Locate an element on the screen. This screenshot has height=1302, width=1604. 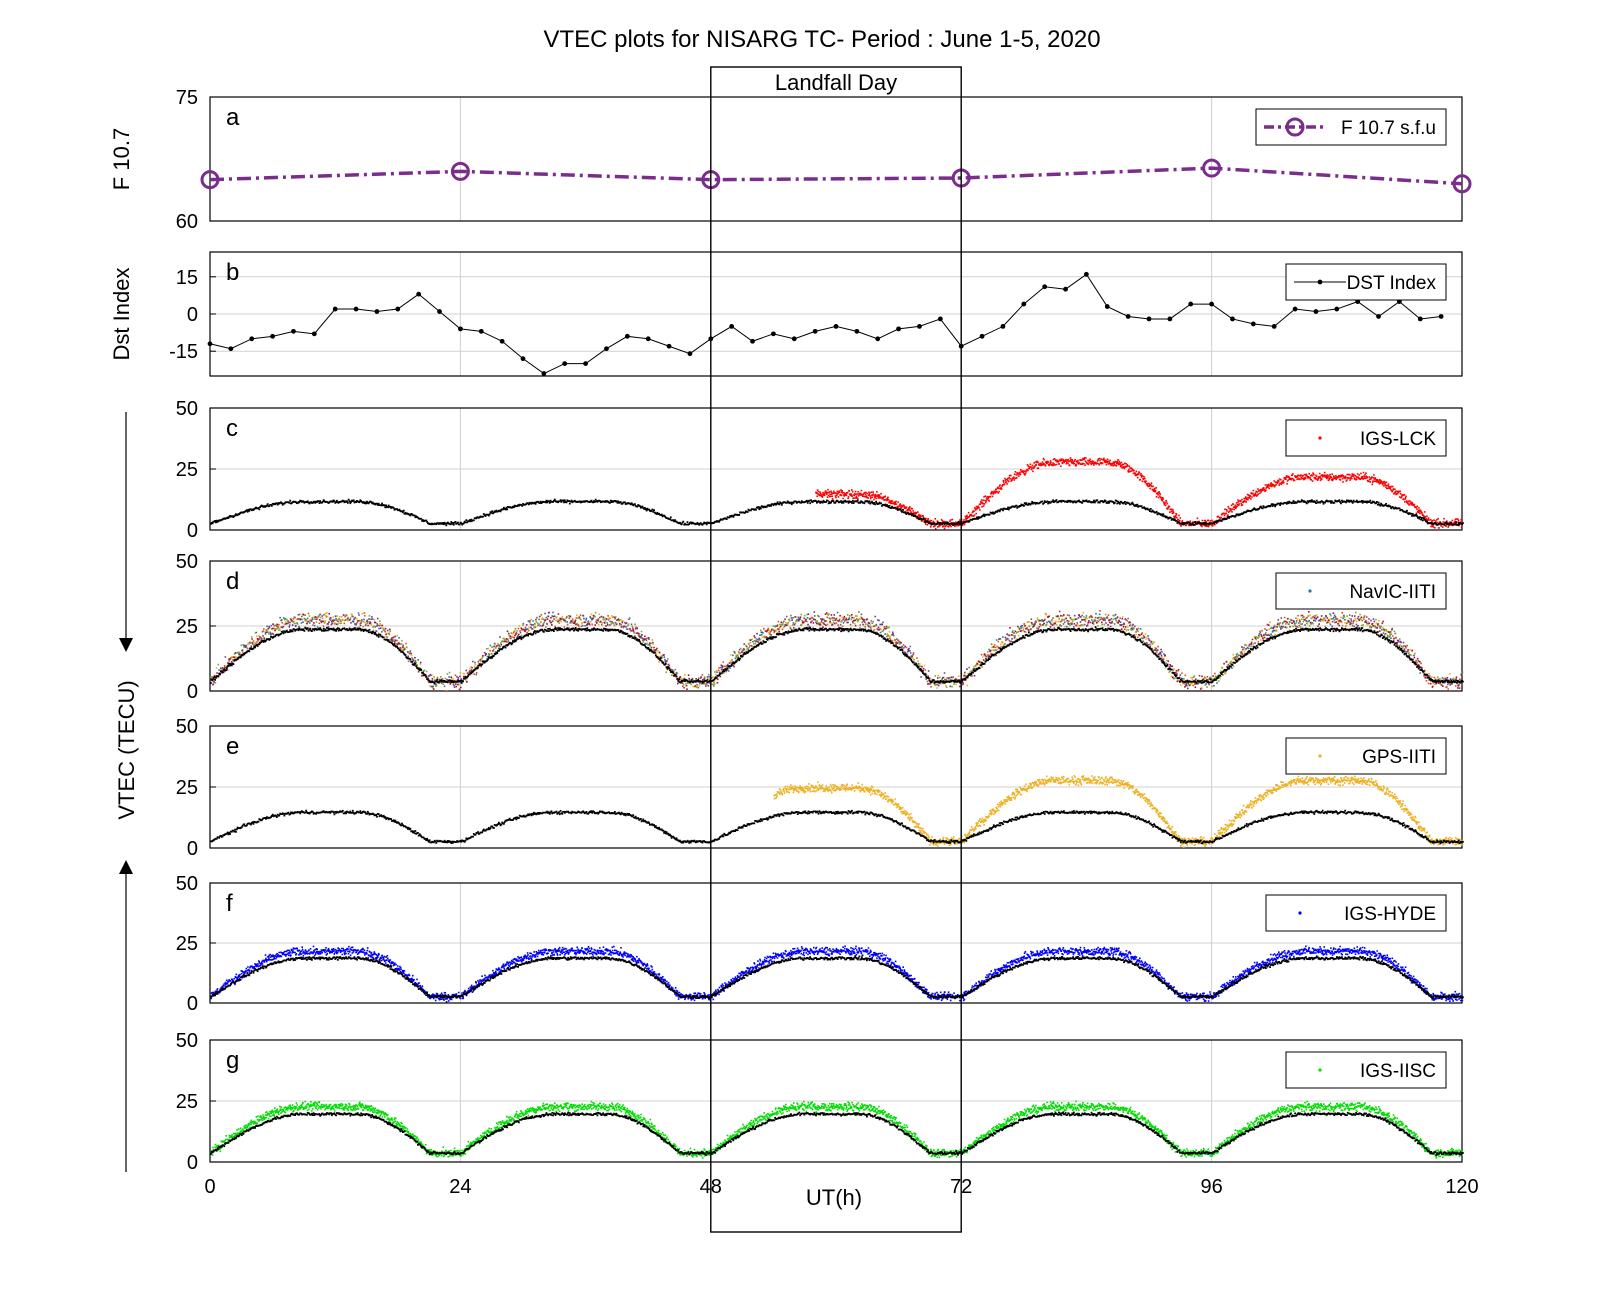
down-arrow-icon is located at coordinates (126, 645).